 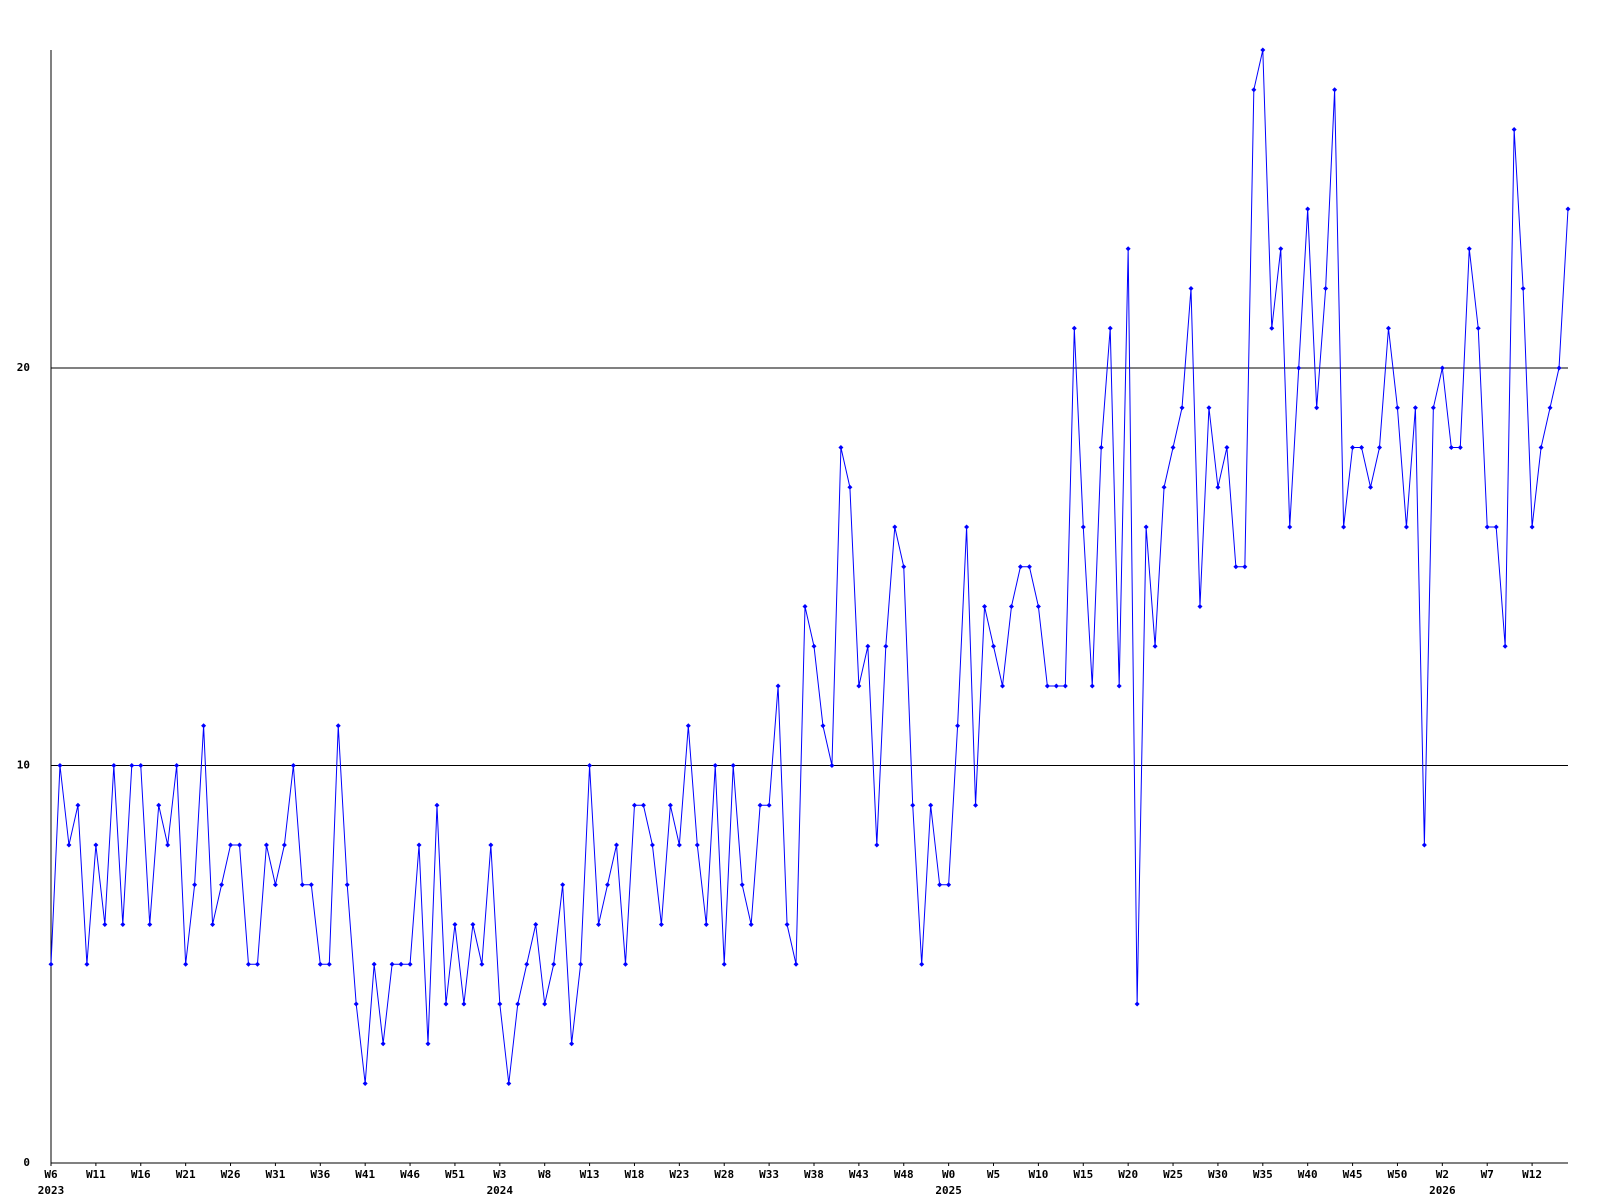 I want to click on x-tick-label: W45, so click(x=1353, y=1174).